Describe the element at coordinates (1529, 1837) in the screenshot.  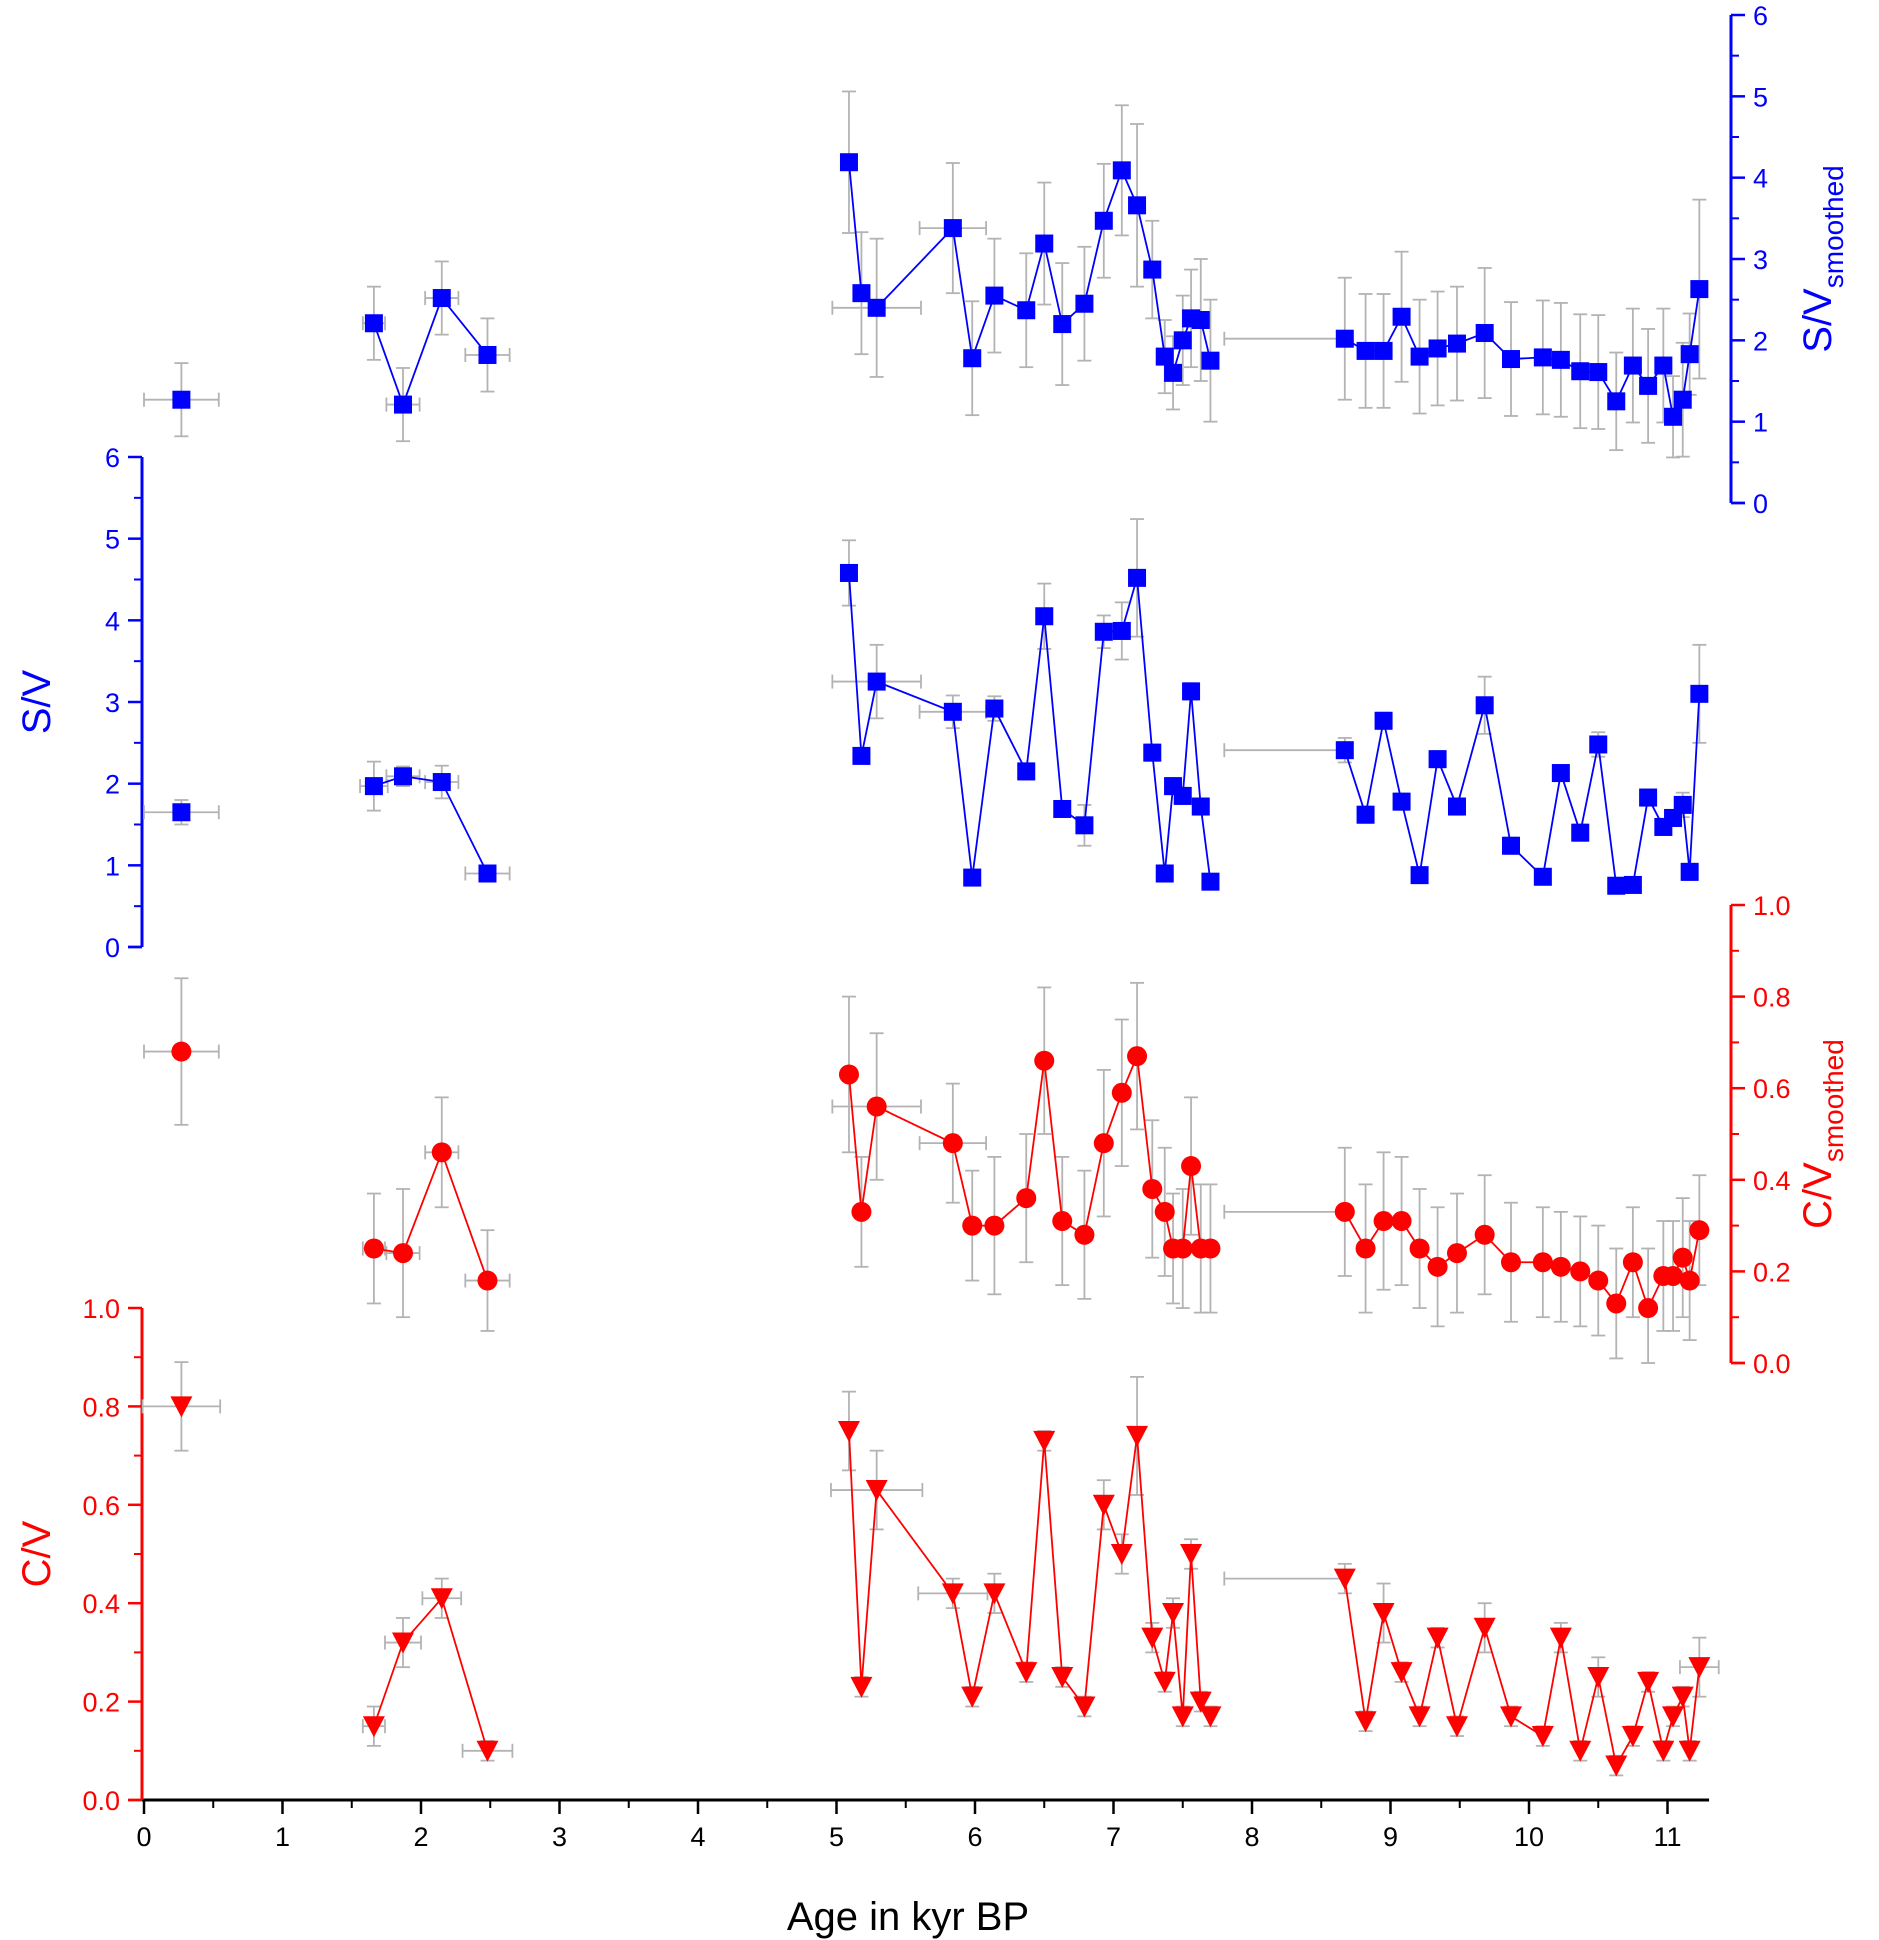
I see `x-tick-label: 10` at that location.